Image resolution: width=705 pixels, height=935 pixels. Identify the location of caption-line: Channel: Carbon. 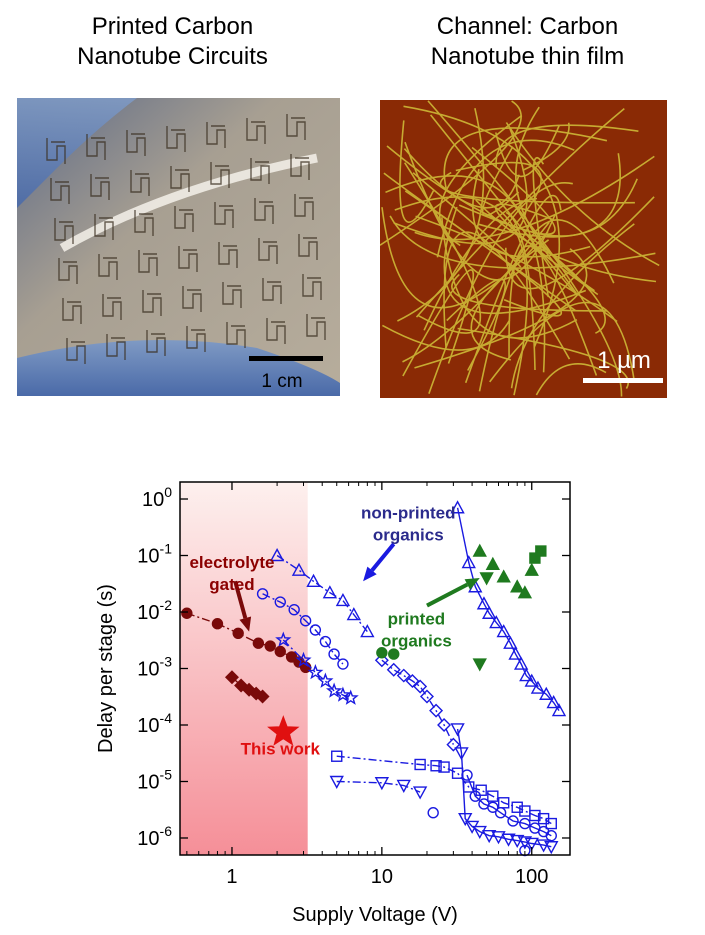
(527, 26).